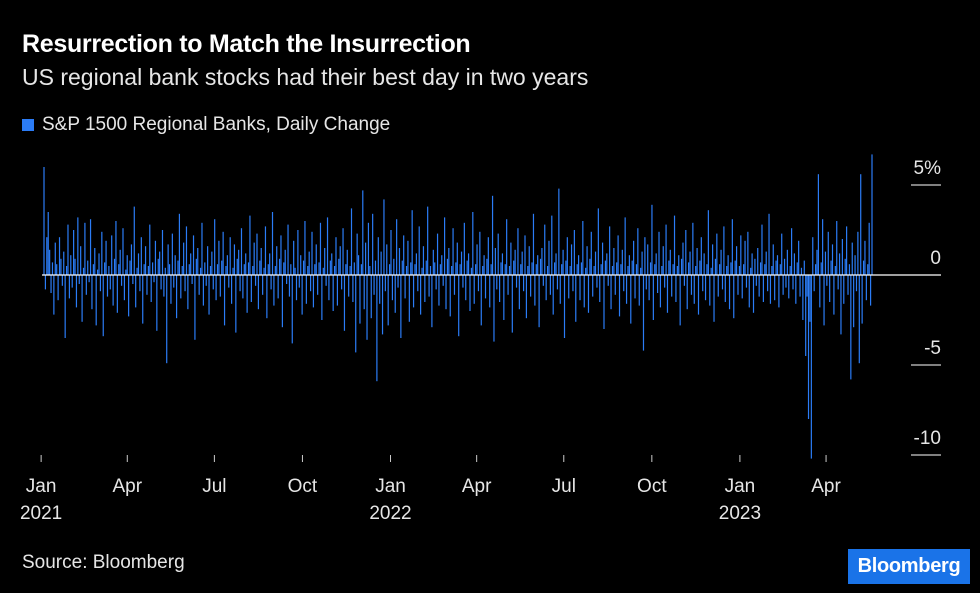 This screenshot has height=593, width=980. Describe the element at coordinates (28, 125) in the screenshot. I see `legend-swatch` at that location.